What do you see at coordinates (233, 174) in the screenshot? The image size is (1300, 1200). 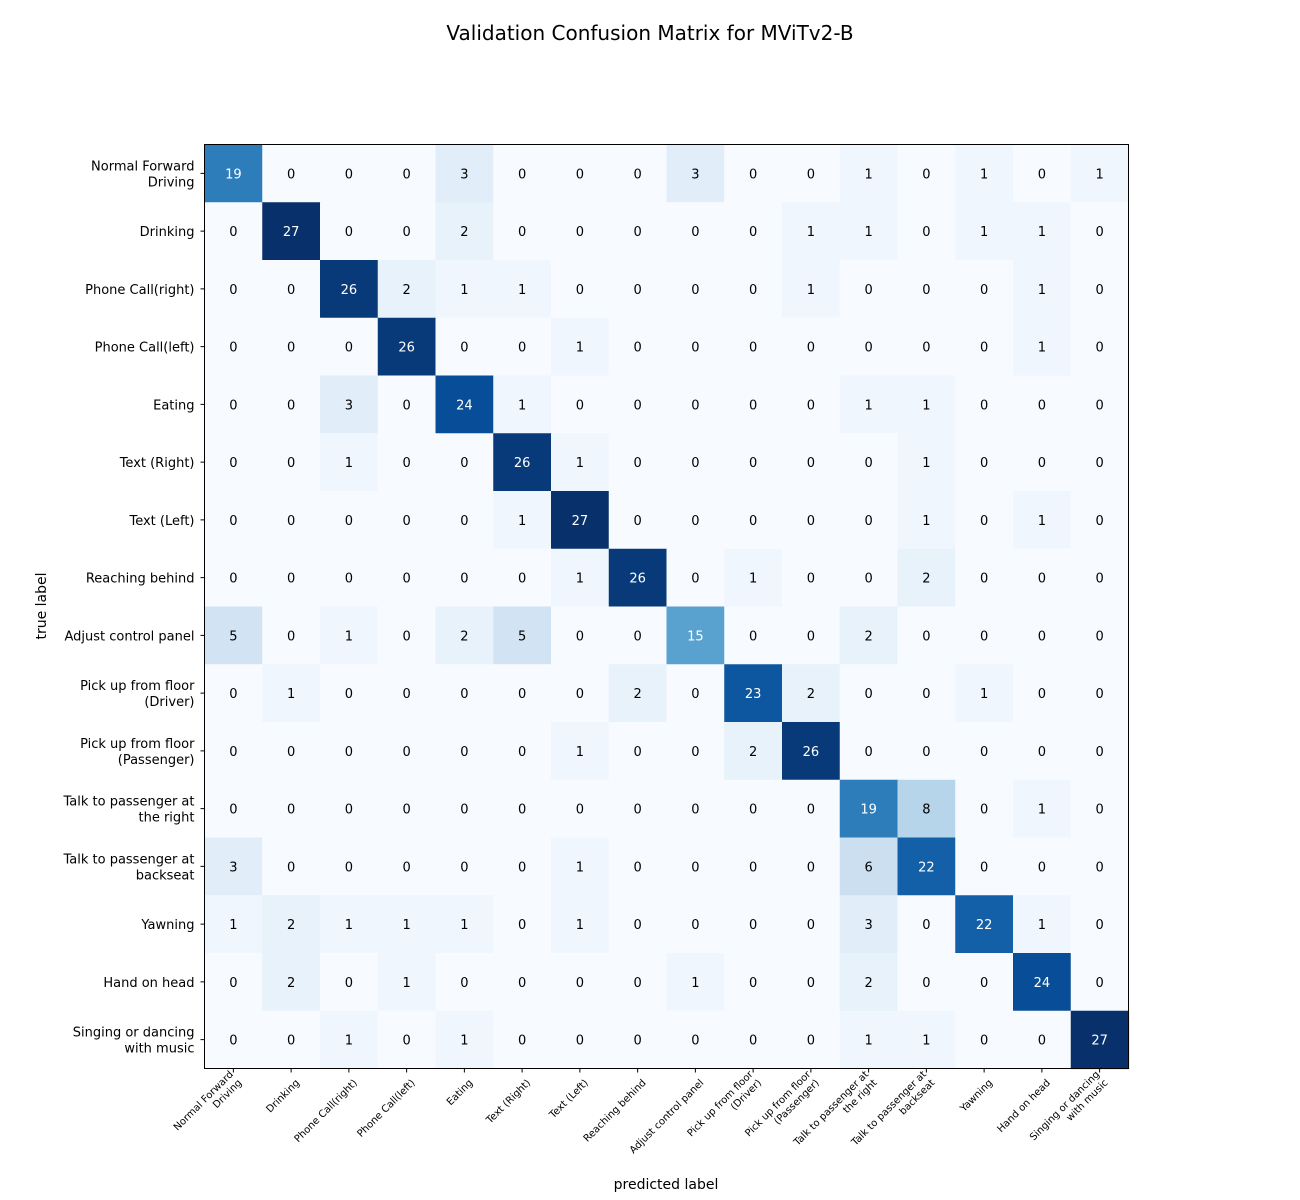 I see `cell-value: 19` at bounding box center [233, 174].